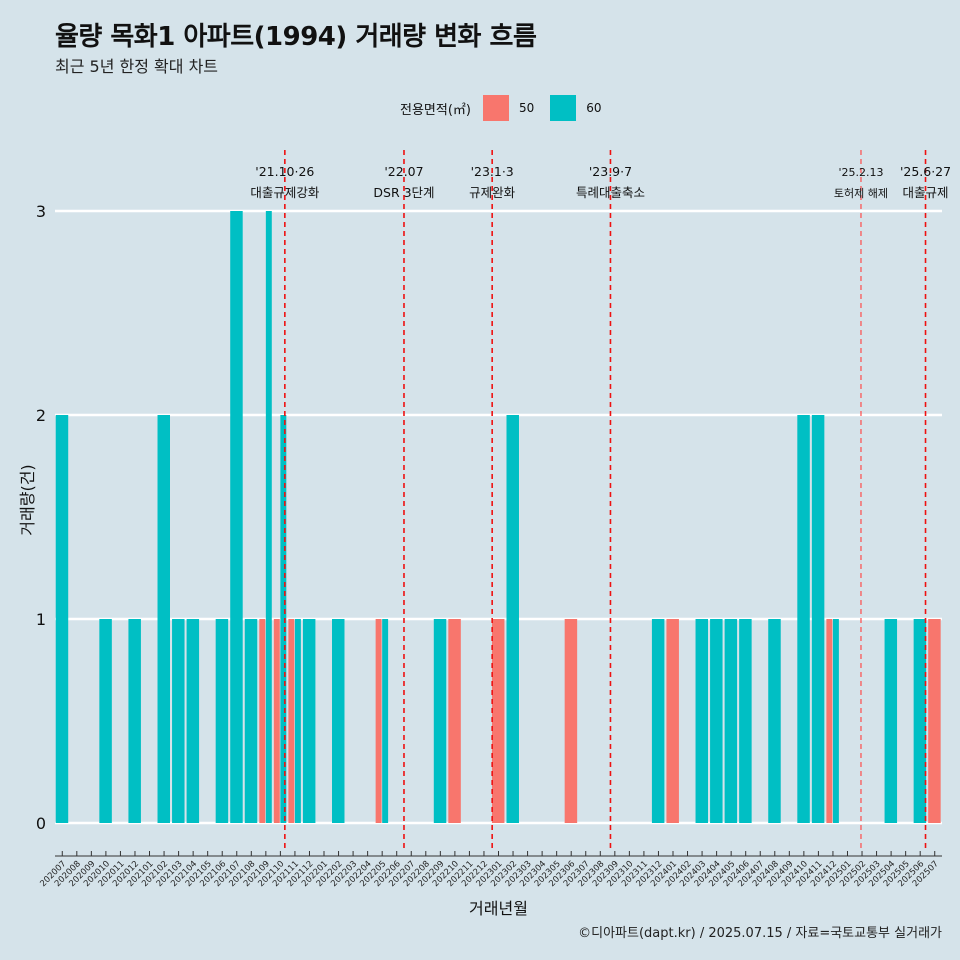 Image resolution: width=960 pixels, height=960 pixels. Describe the element at coordinates (610, 192) in the screenshot. I see `event-name-label: 특례대출축소` at that location.